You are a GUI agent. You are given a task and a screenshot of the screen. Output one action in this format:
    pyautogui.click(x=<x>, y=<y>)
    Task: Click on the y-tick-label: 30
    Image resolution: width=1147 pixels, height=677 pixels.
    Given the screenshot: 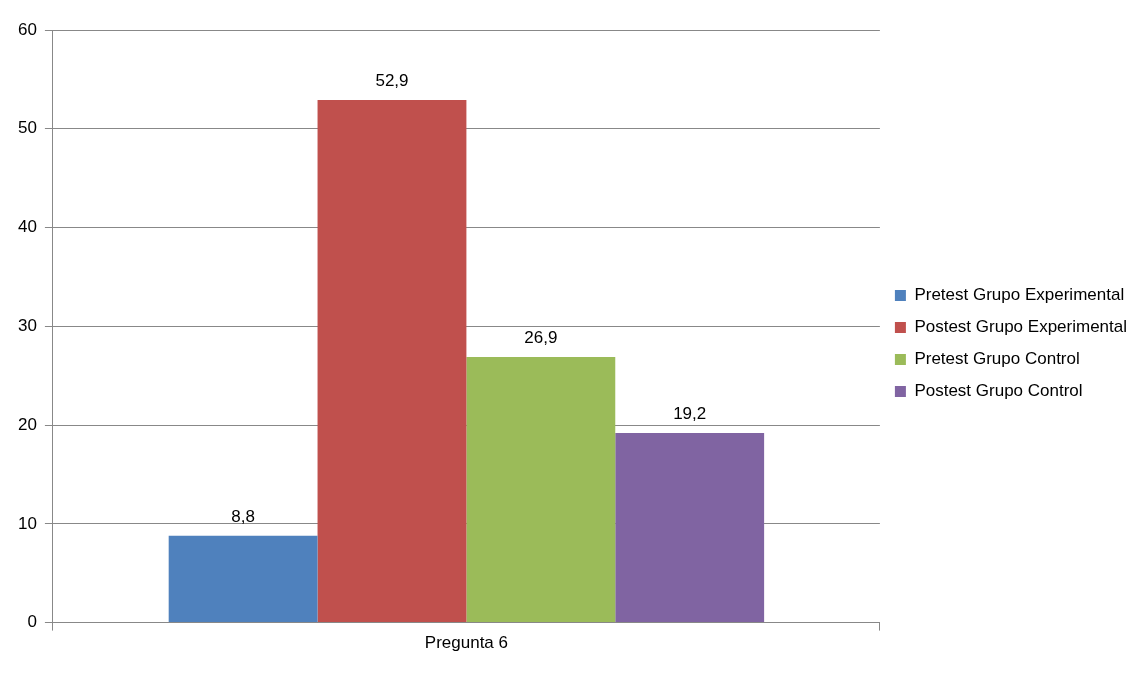 What is the action you would take?
    pyautogui.click(x=27, y=325)
    